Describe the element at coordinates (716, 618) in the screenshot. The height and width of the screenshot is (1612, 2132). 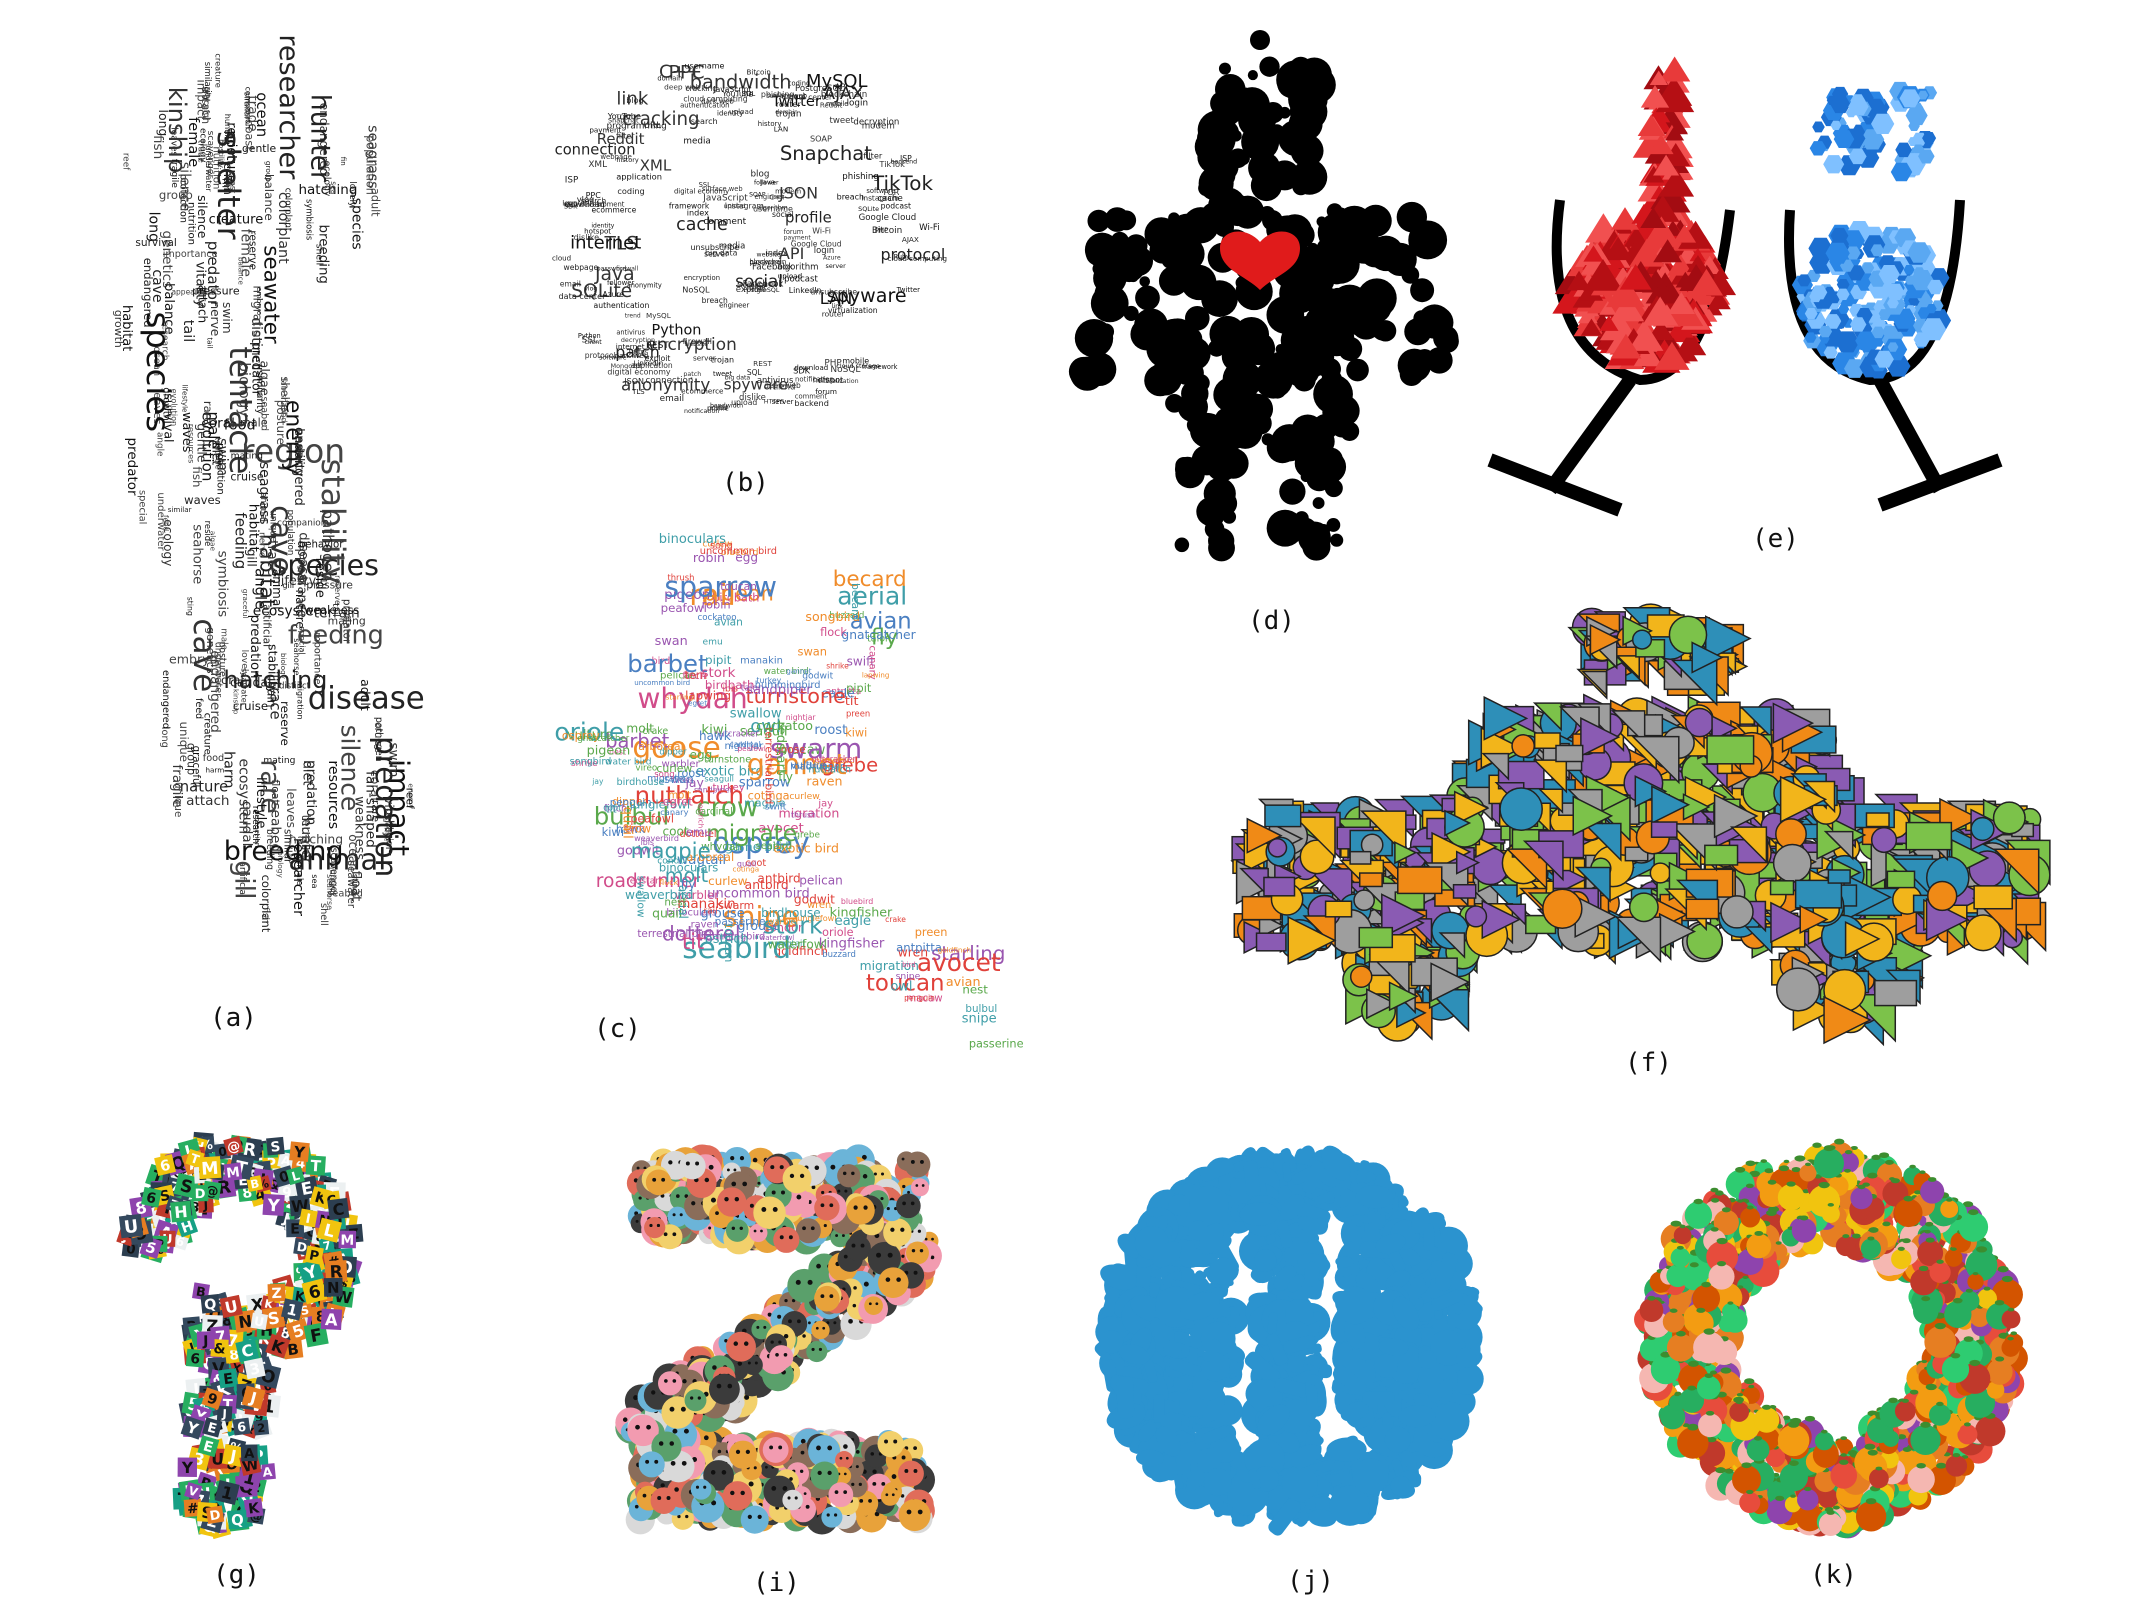
I see `cloud-word: cockatoo` at that location.